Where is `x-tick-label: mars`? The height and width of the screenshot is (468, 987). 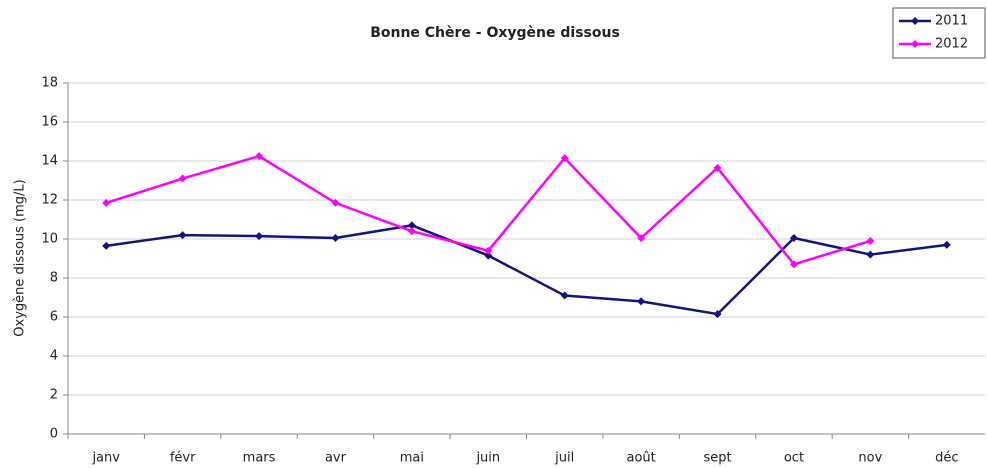
x-tick-label: mars is located at coordinates (259, 458).